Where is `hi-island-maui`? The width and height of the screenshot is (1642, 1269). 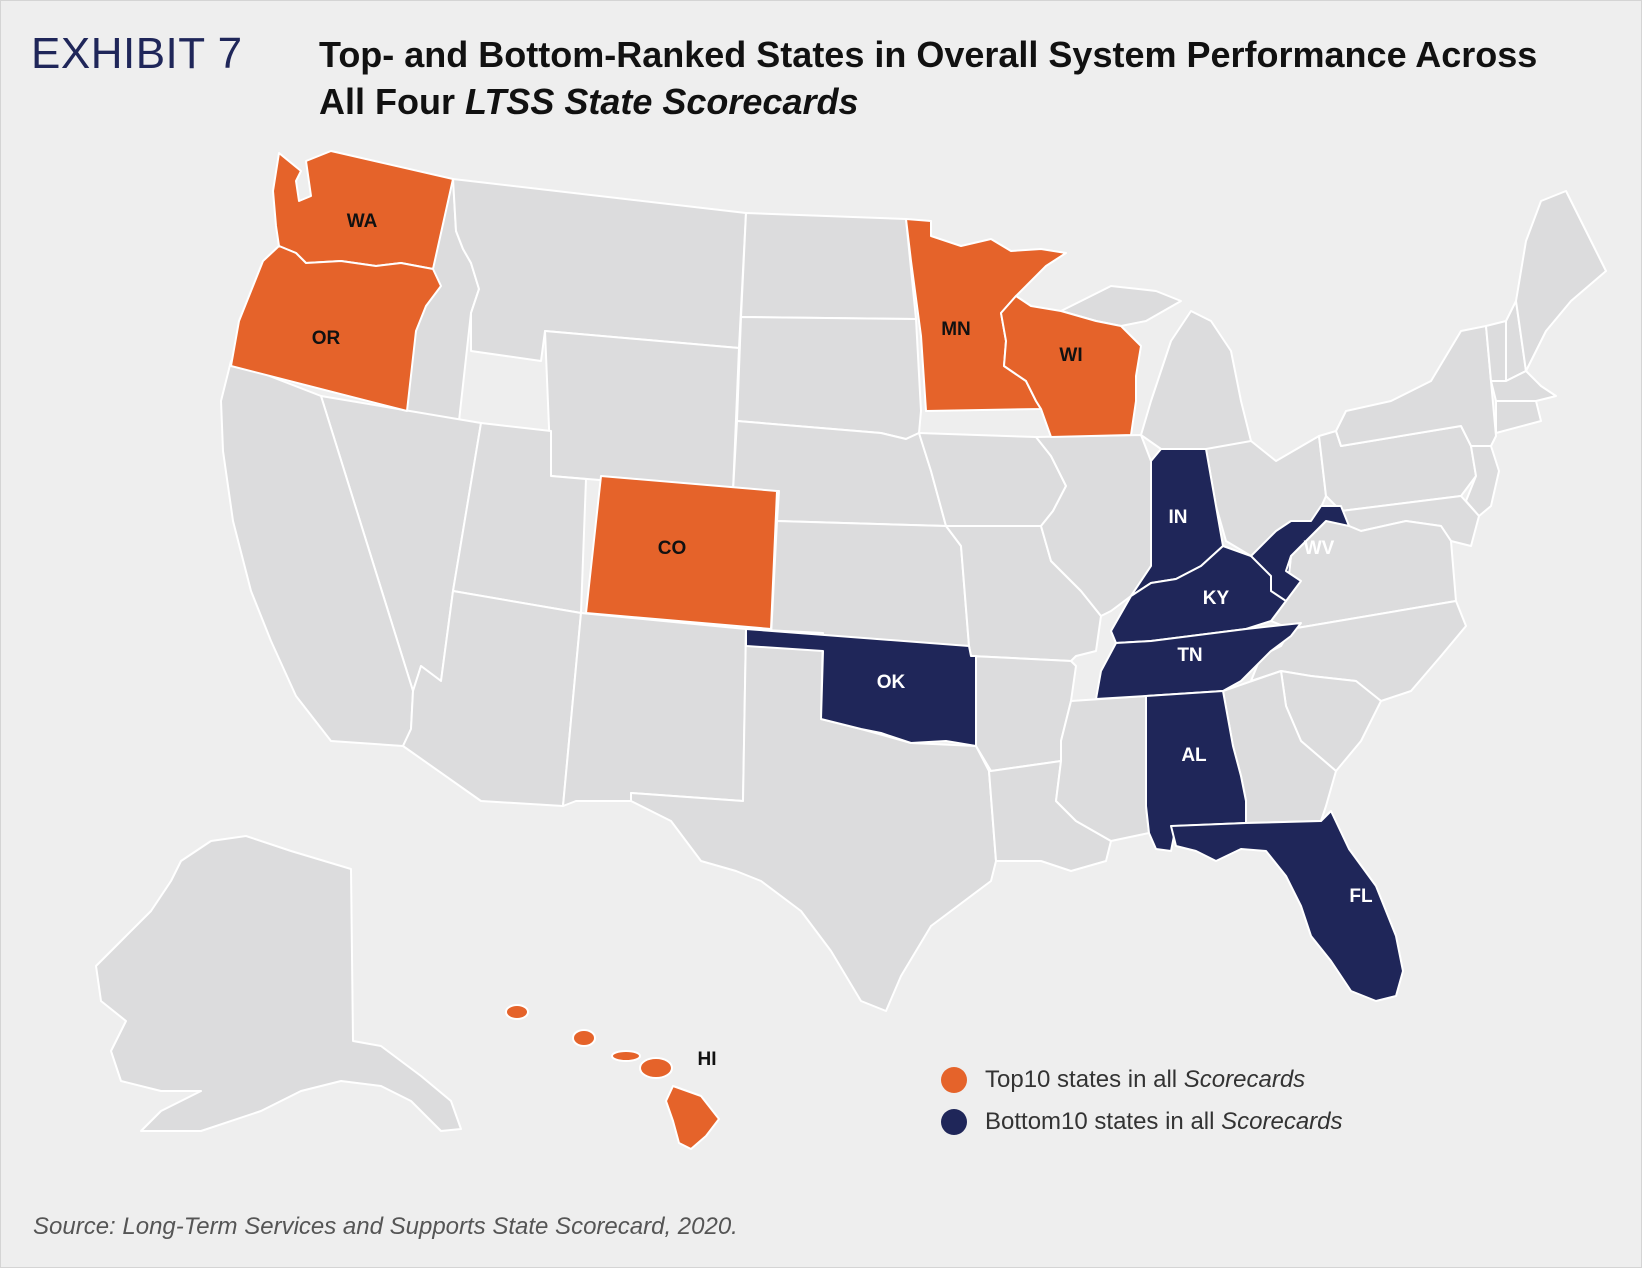 hi-island-maui is located at coordinates (656, 1068).